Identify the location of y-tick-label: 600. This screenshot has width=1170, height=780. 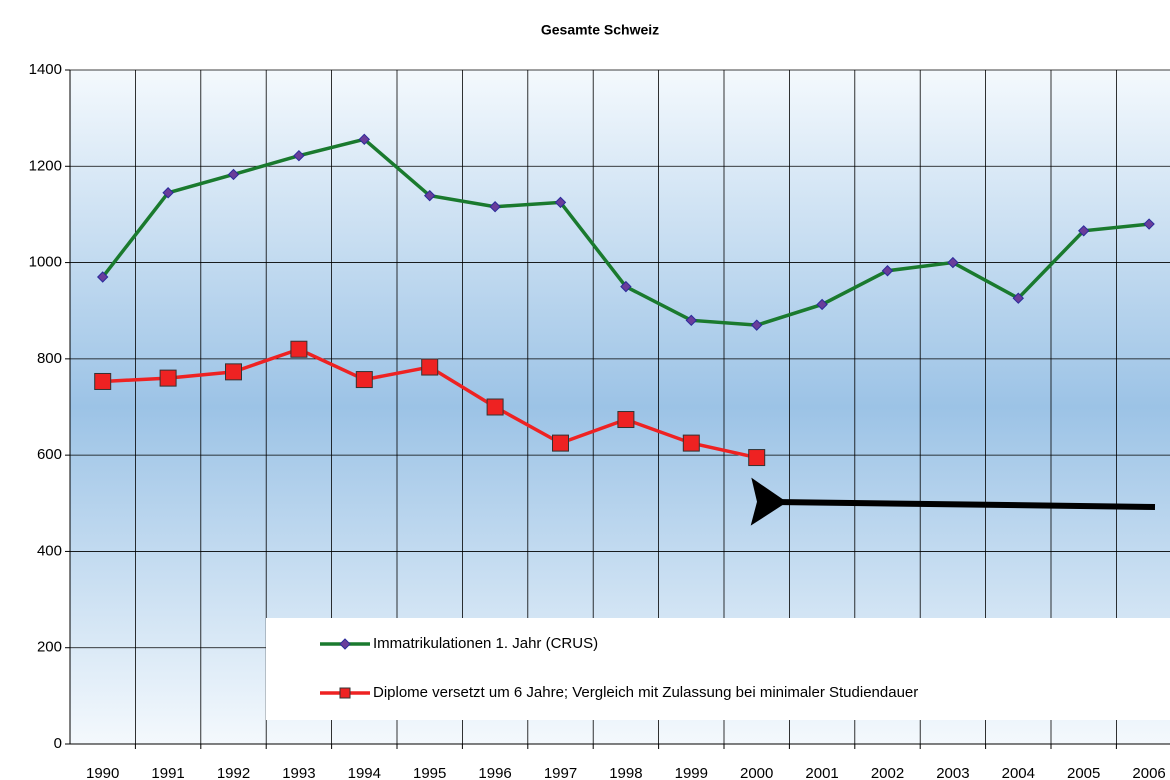
(49, 454).